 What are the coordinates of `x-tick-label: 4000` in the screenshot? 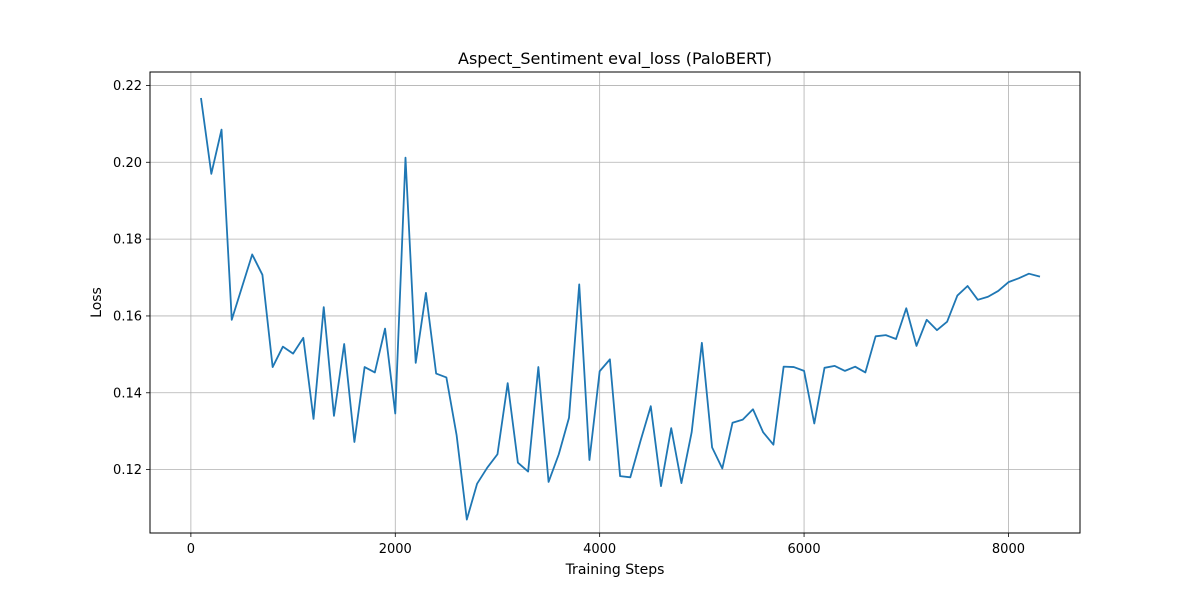 It's located at (599, 549).